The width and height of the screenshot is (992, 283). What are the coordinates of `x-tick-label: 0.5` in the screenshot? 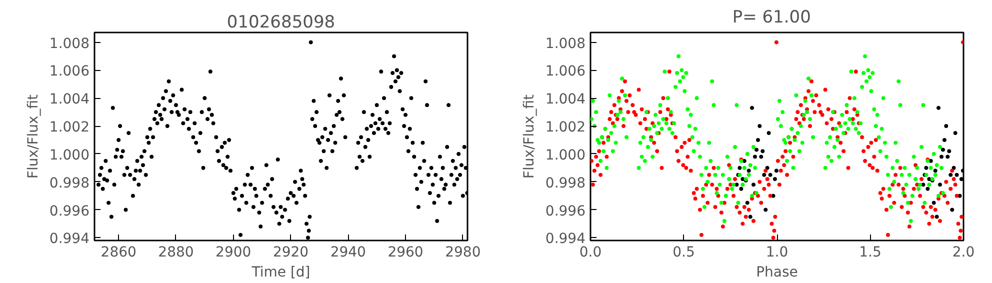 It's located at (683, 252).